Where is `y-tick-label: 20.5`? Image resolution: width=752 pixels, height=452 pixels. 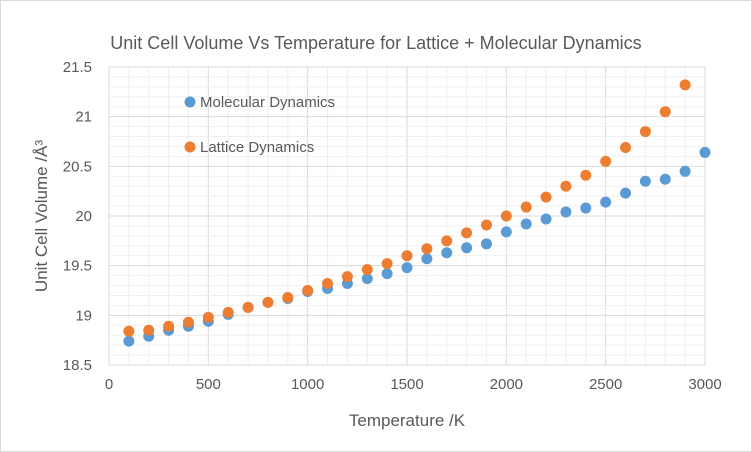 y-tick-label: 20.5 is located at coordinates (77, 166).